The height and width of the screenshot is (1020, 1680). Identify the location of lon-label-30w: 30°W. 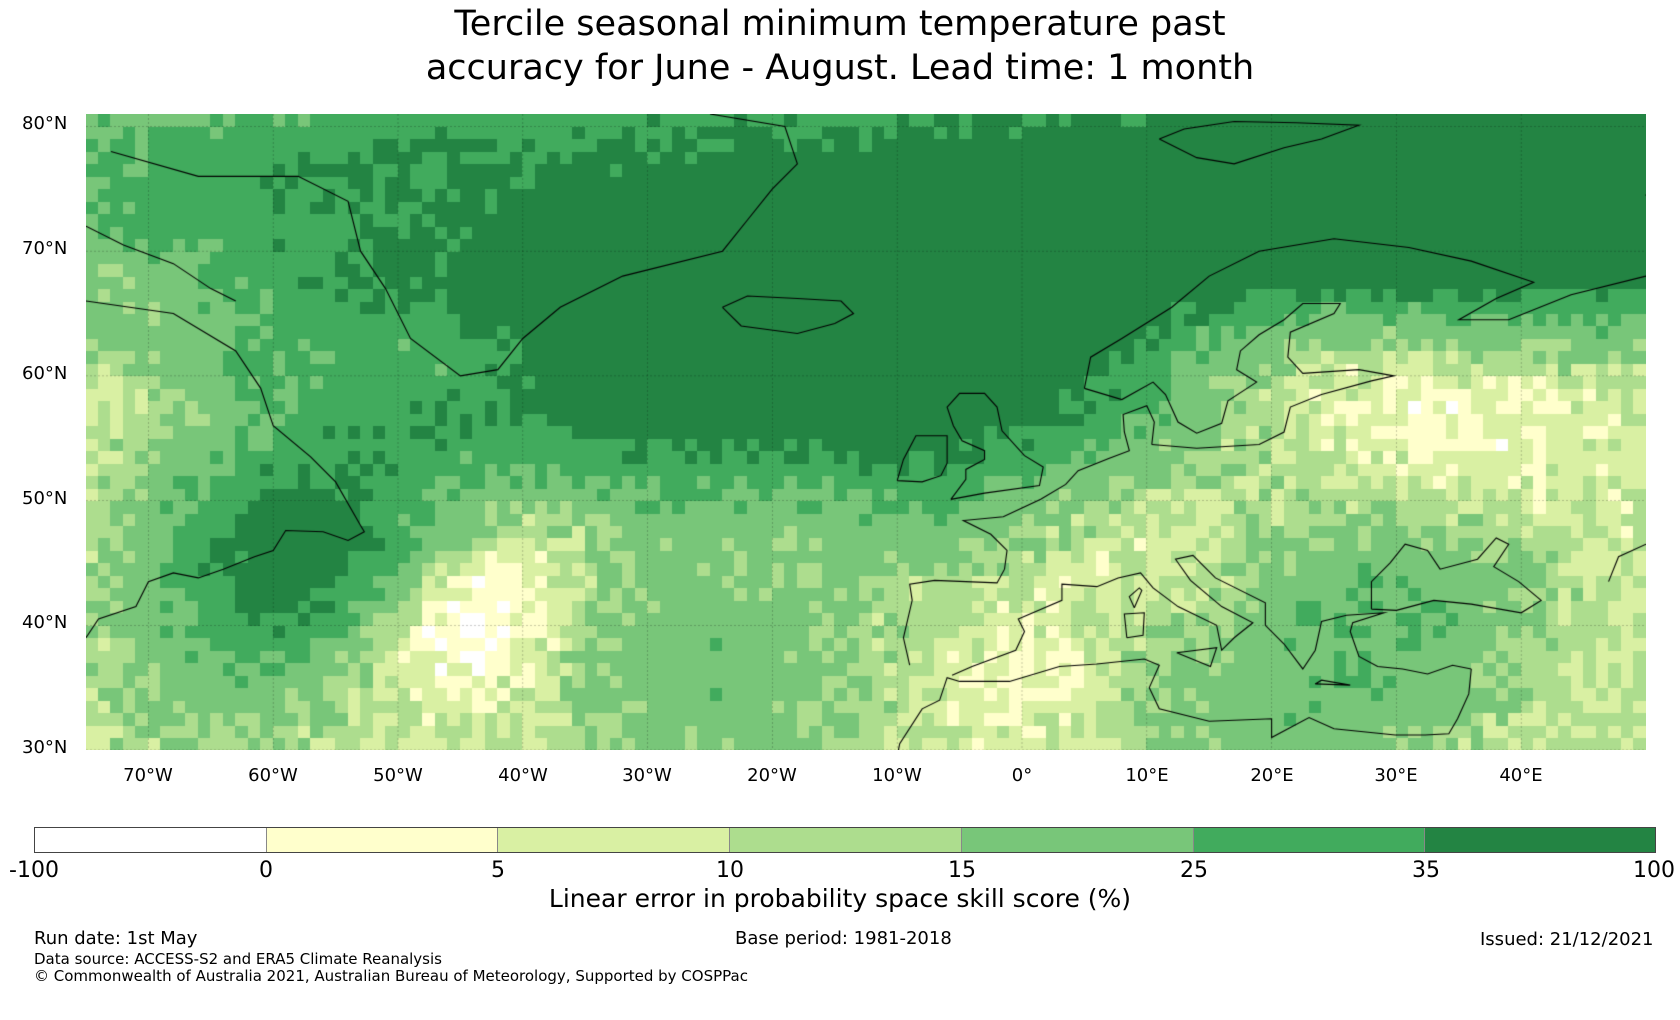
(647, 775).